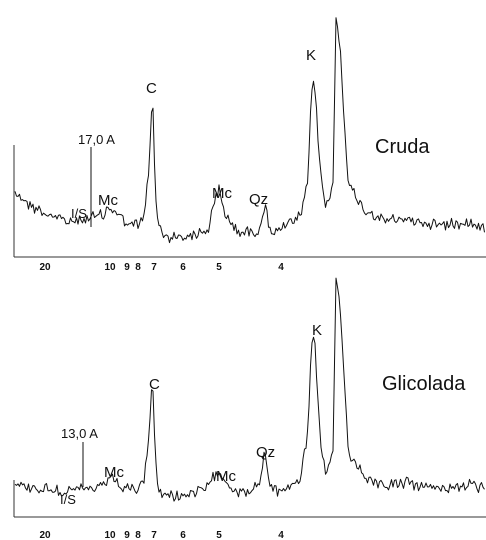  I want to click on sample-title: Glicolada, so click(424, 384).